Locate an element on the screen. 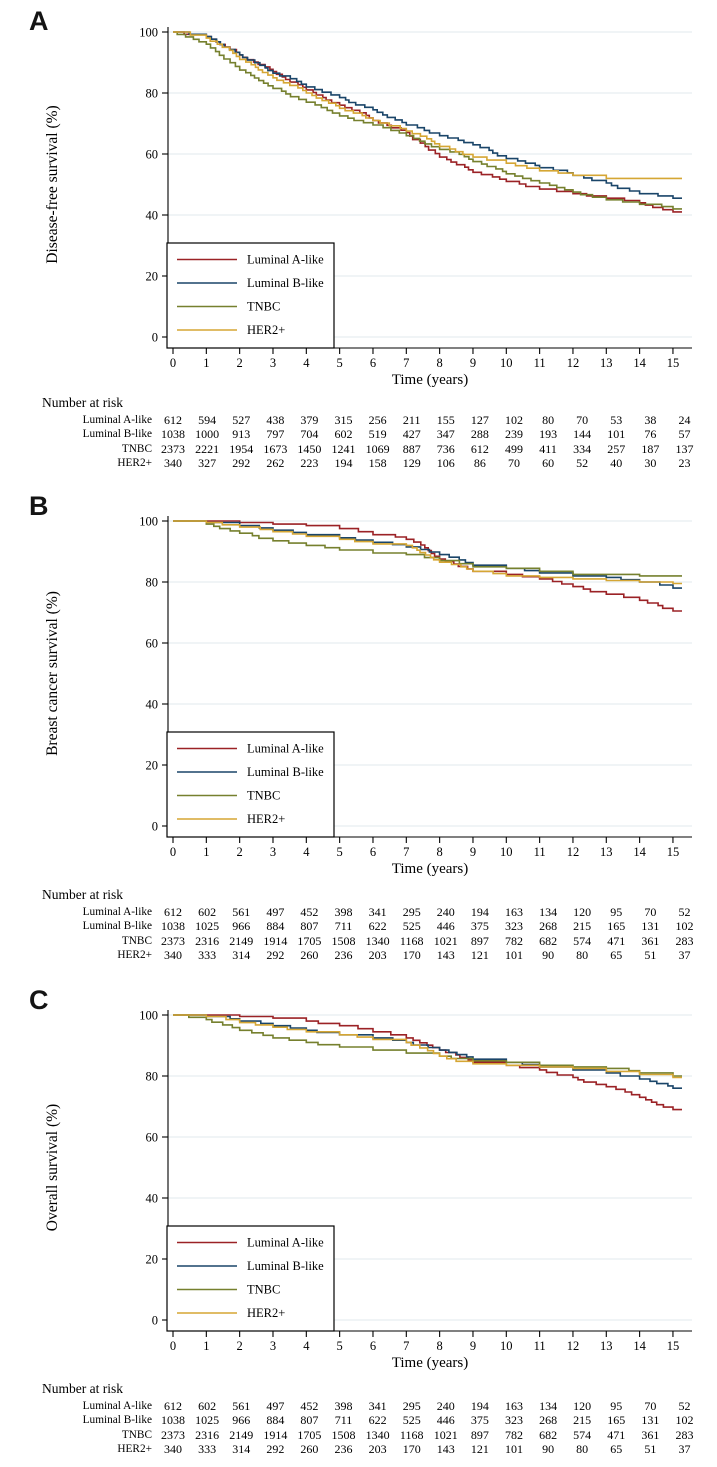  risk-count: 268 is located at coordinates (548, 1420).